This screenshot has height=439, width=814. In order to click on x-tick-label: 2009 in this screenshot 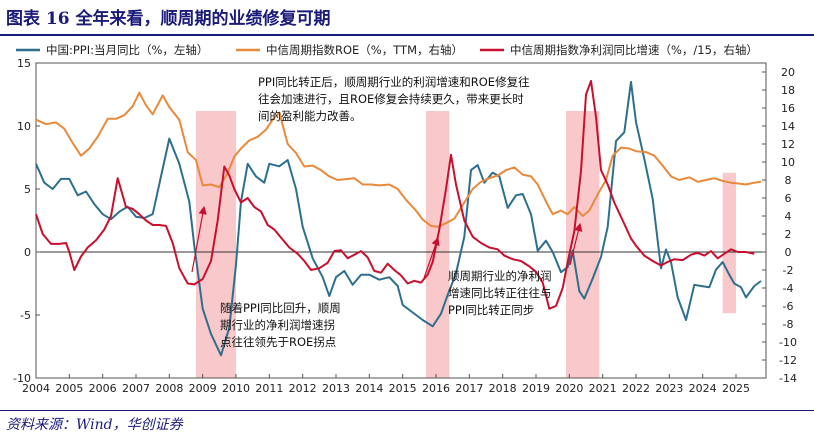, I will do `click(203, 388)`.